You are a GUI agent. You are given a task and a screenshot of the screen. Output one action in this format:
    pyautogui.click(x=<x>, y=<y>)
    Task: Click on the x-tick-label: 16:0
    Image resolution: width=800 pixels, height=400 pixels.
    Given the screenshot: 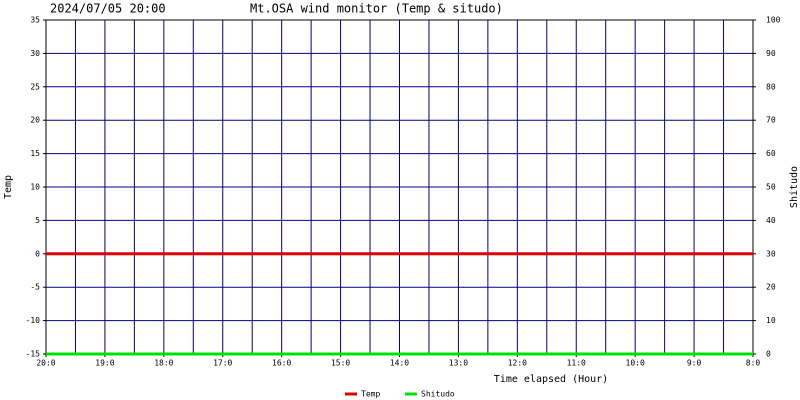 What is the action you would take?
    pyautogui.click(x=281, y=363)
    